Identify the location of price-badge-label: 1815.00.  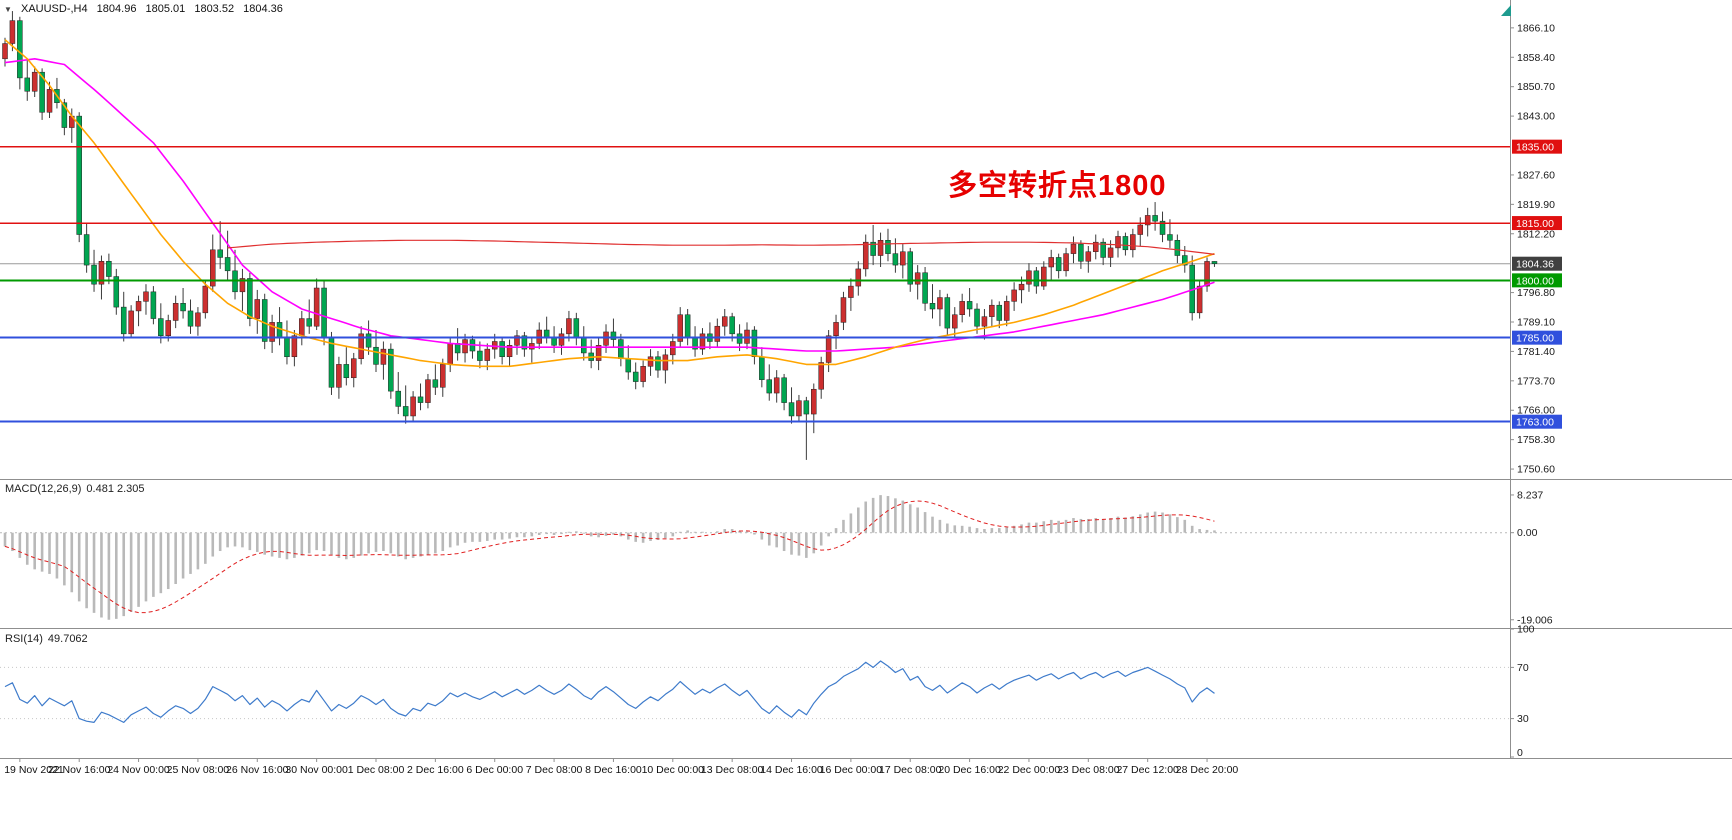
(1535, 224).